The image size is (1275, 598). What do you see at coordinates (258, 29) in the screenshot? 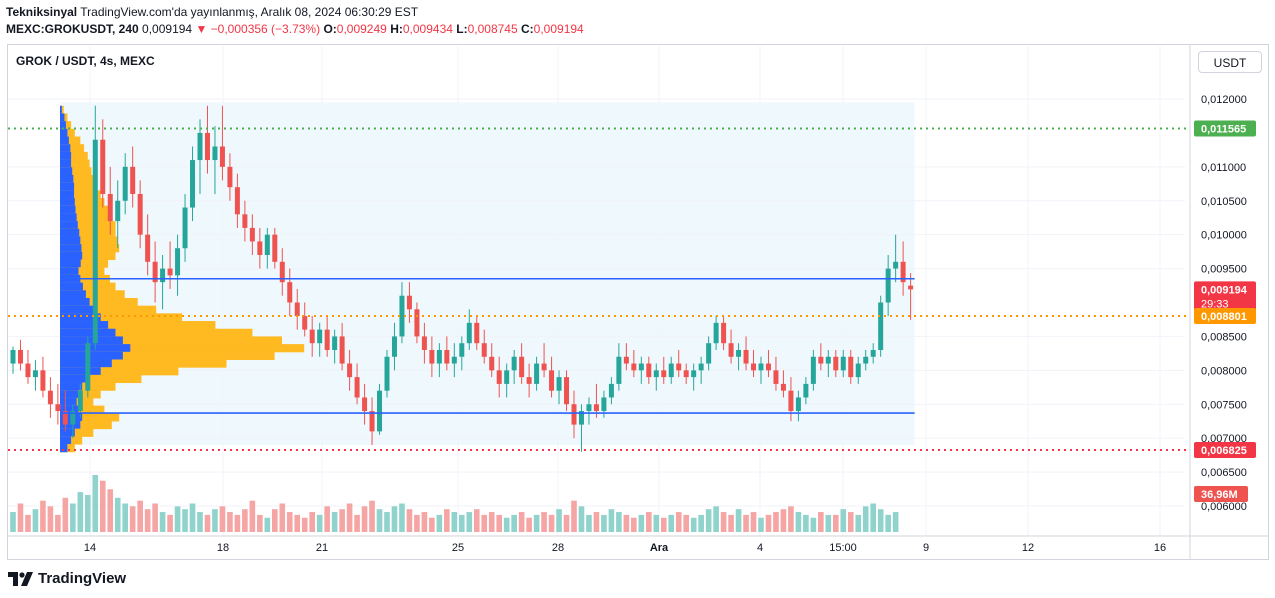
I see `price-change: ▼ −0,000356 (−3.73%)` at bounding box center [258, 29].